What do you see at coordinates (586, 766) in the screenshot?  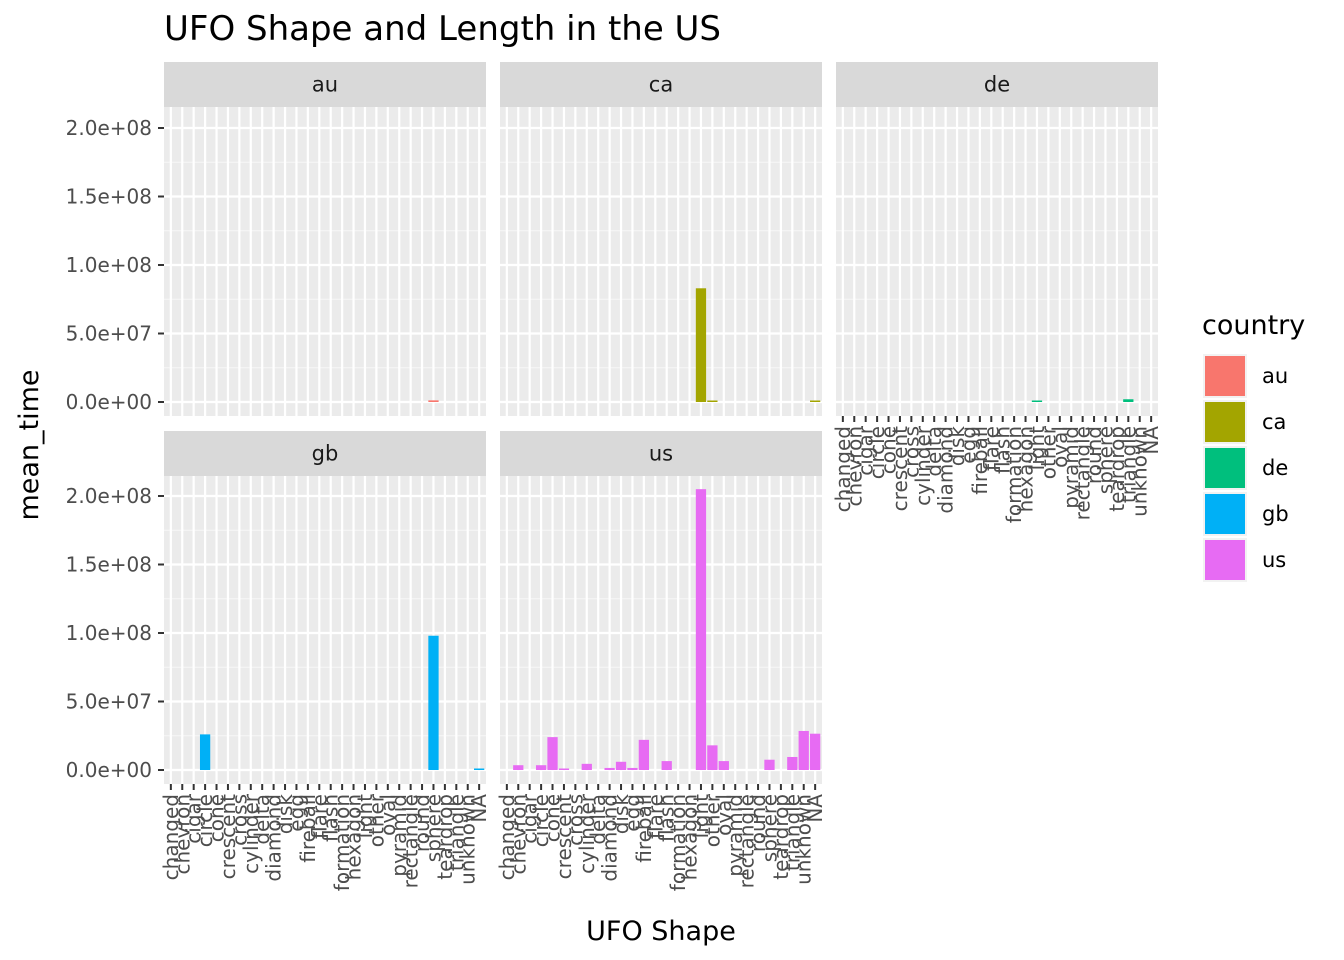 I see `bar-us-cylinder` at bounding box center [586, 766].